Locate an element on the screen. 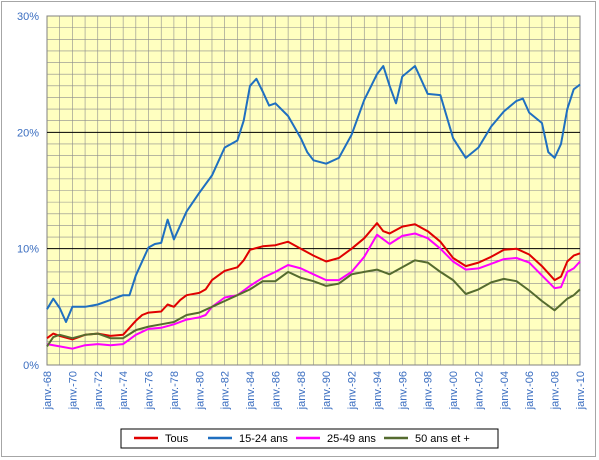 The height and width of the screenshot is (460, 599). x-tick-label: janv.-76 is located at coordinates (150, 390).